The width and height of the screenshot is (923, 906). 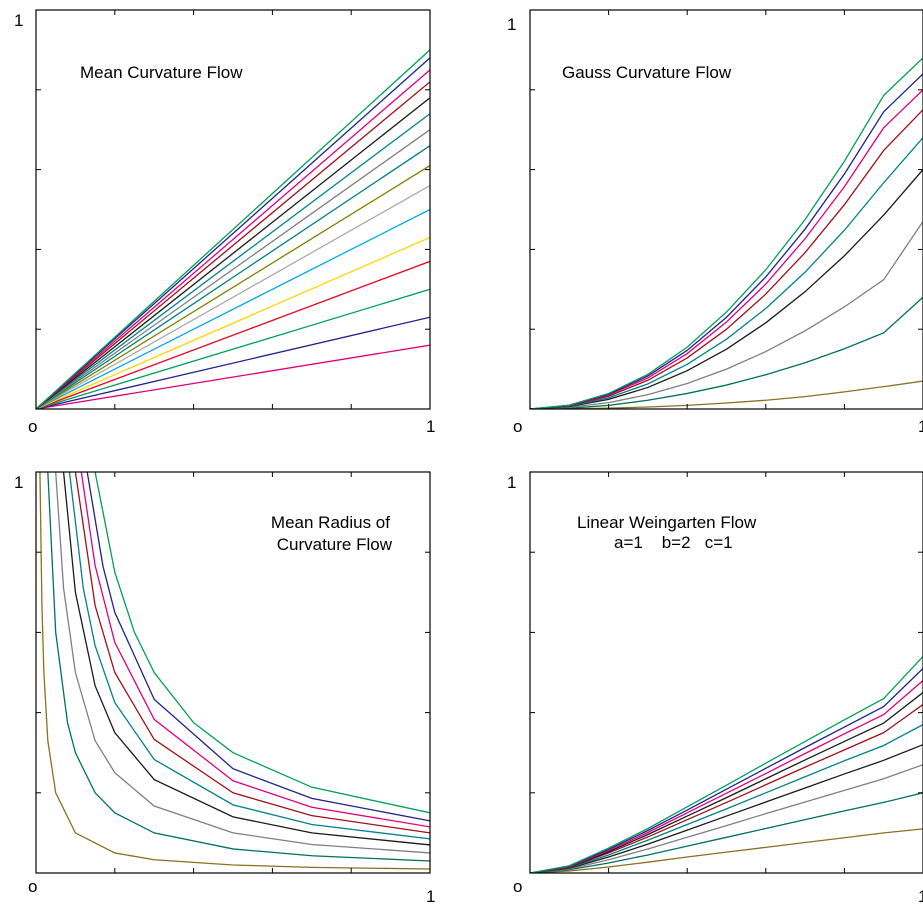 I want to click on chart-title: Gauss Curvature Flow, so click(x=647, y=72).